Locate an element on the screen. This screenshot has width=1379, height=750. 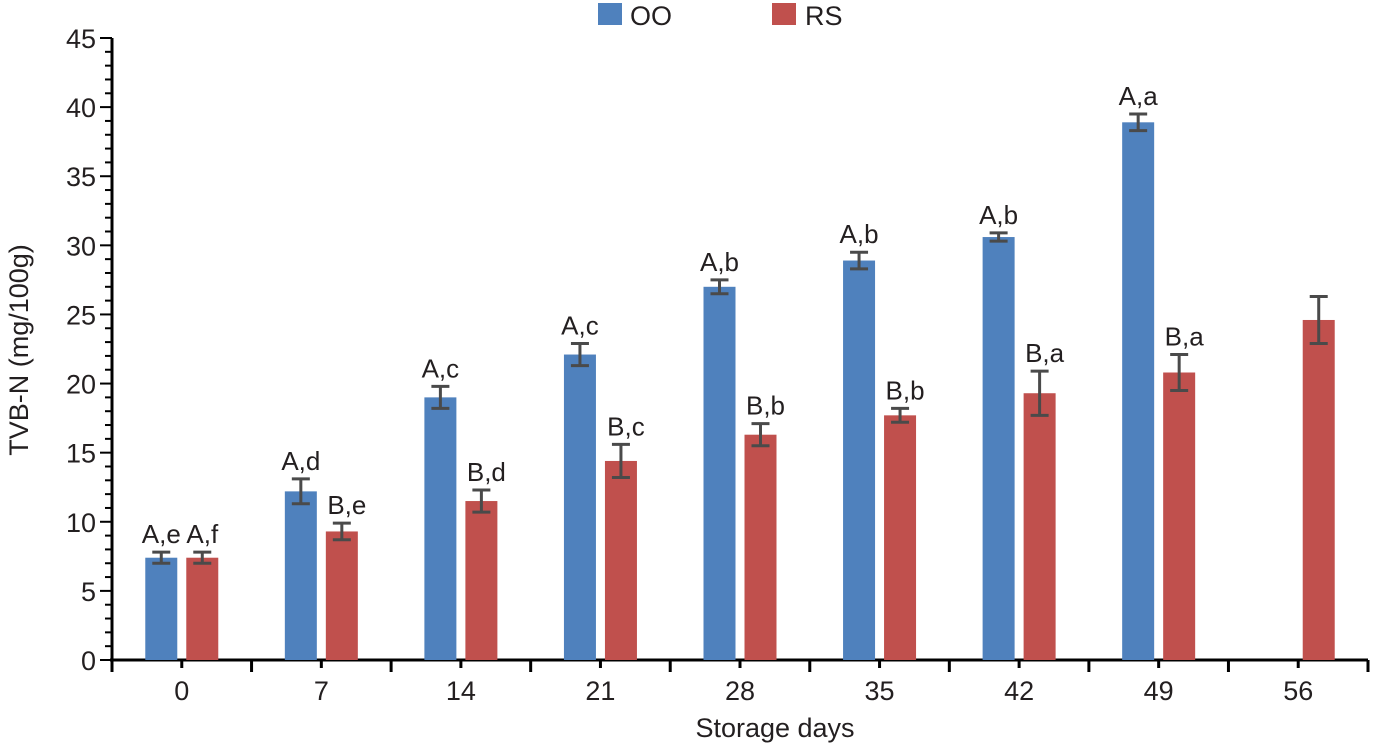
x-tick-label: 42 is located at coordinates (1019, 691).